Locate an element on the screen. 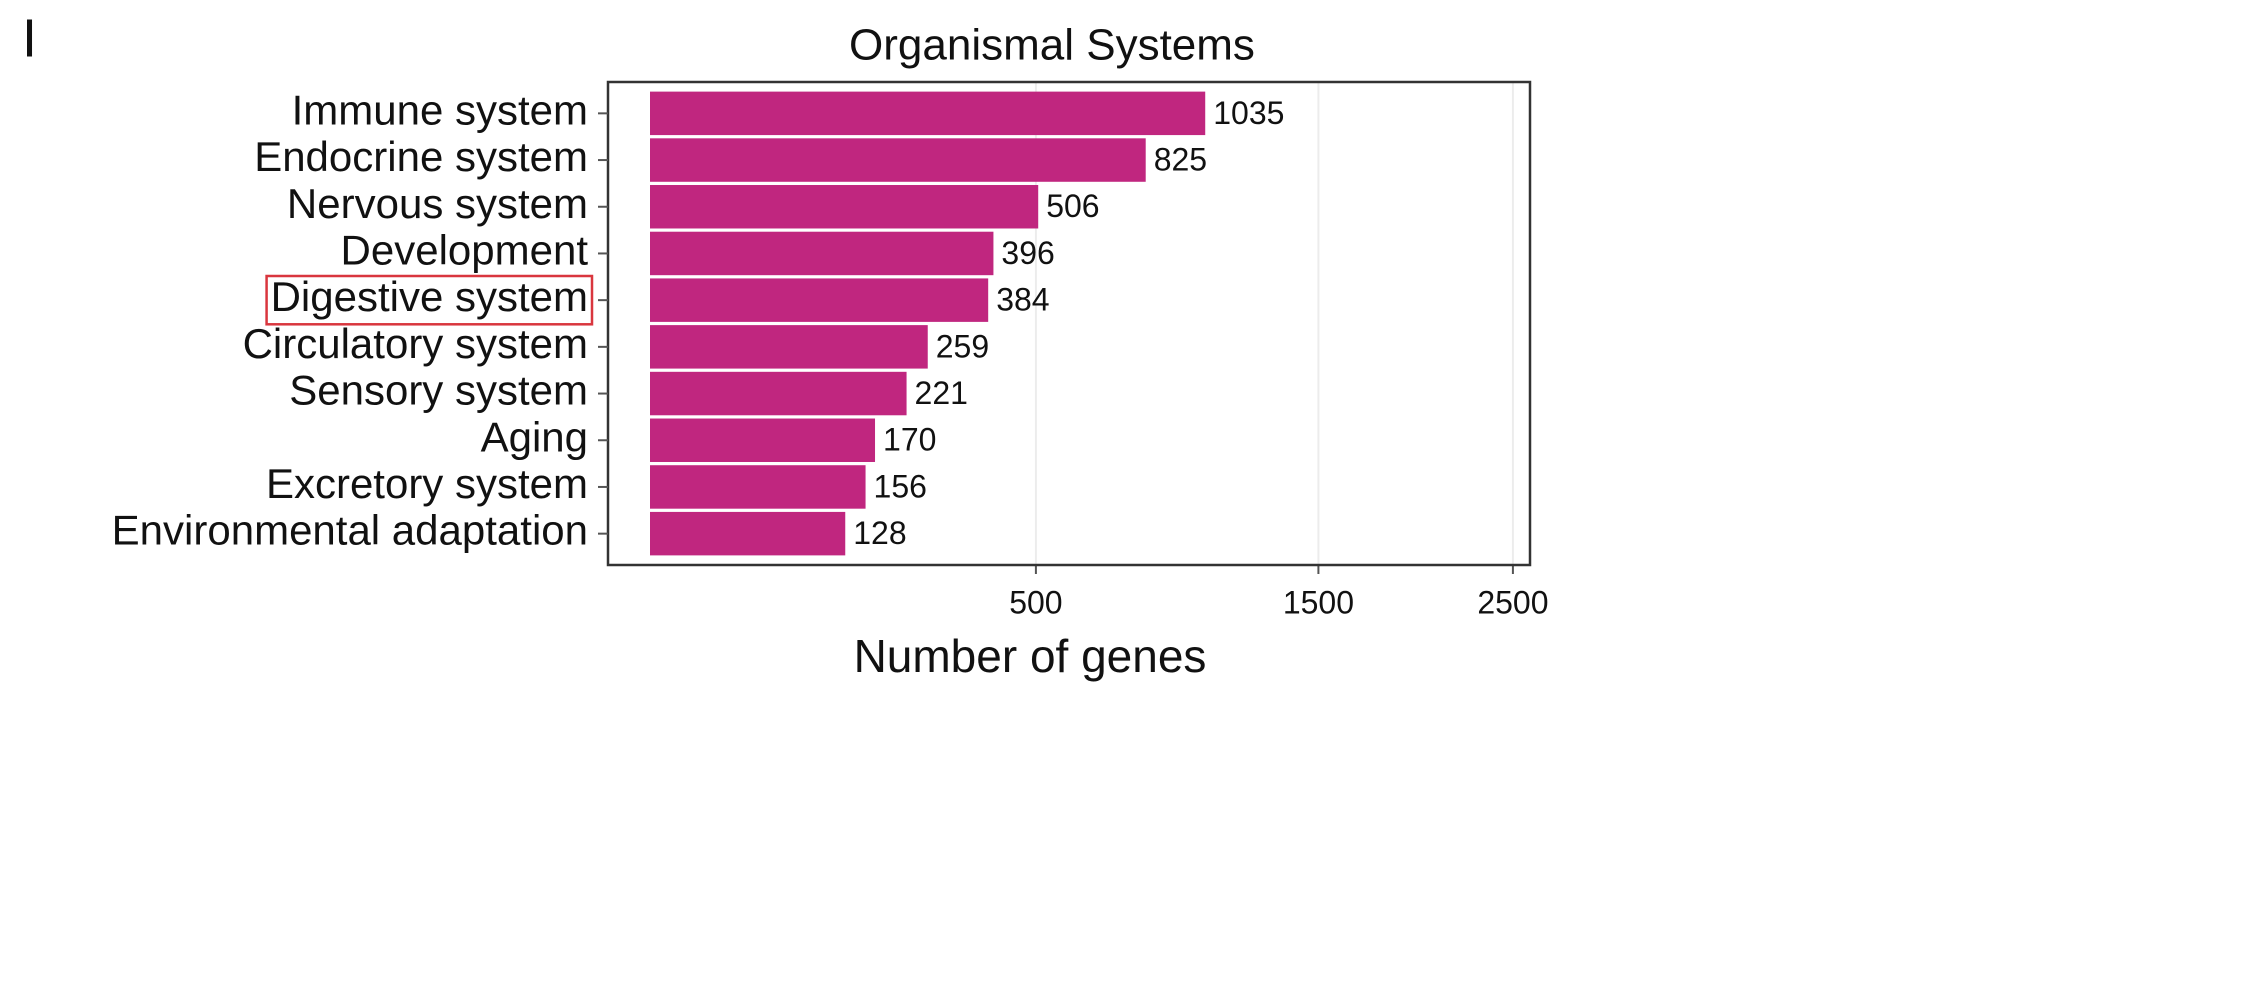  value-label: 221 is located at coordinates (941, 393).